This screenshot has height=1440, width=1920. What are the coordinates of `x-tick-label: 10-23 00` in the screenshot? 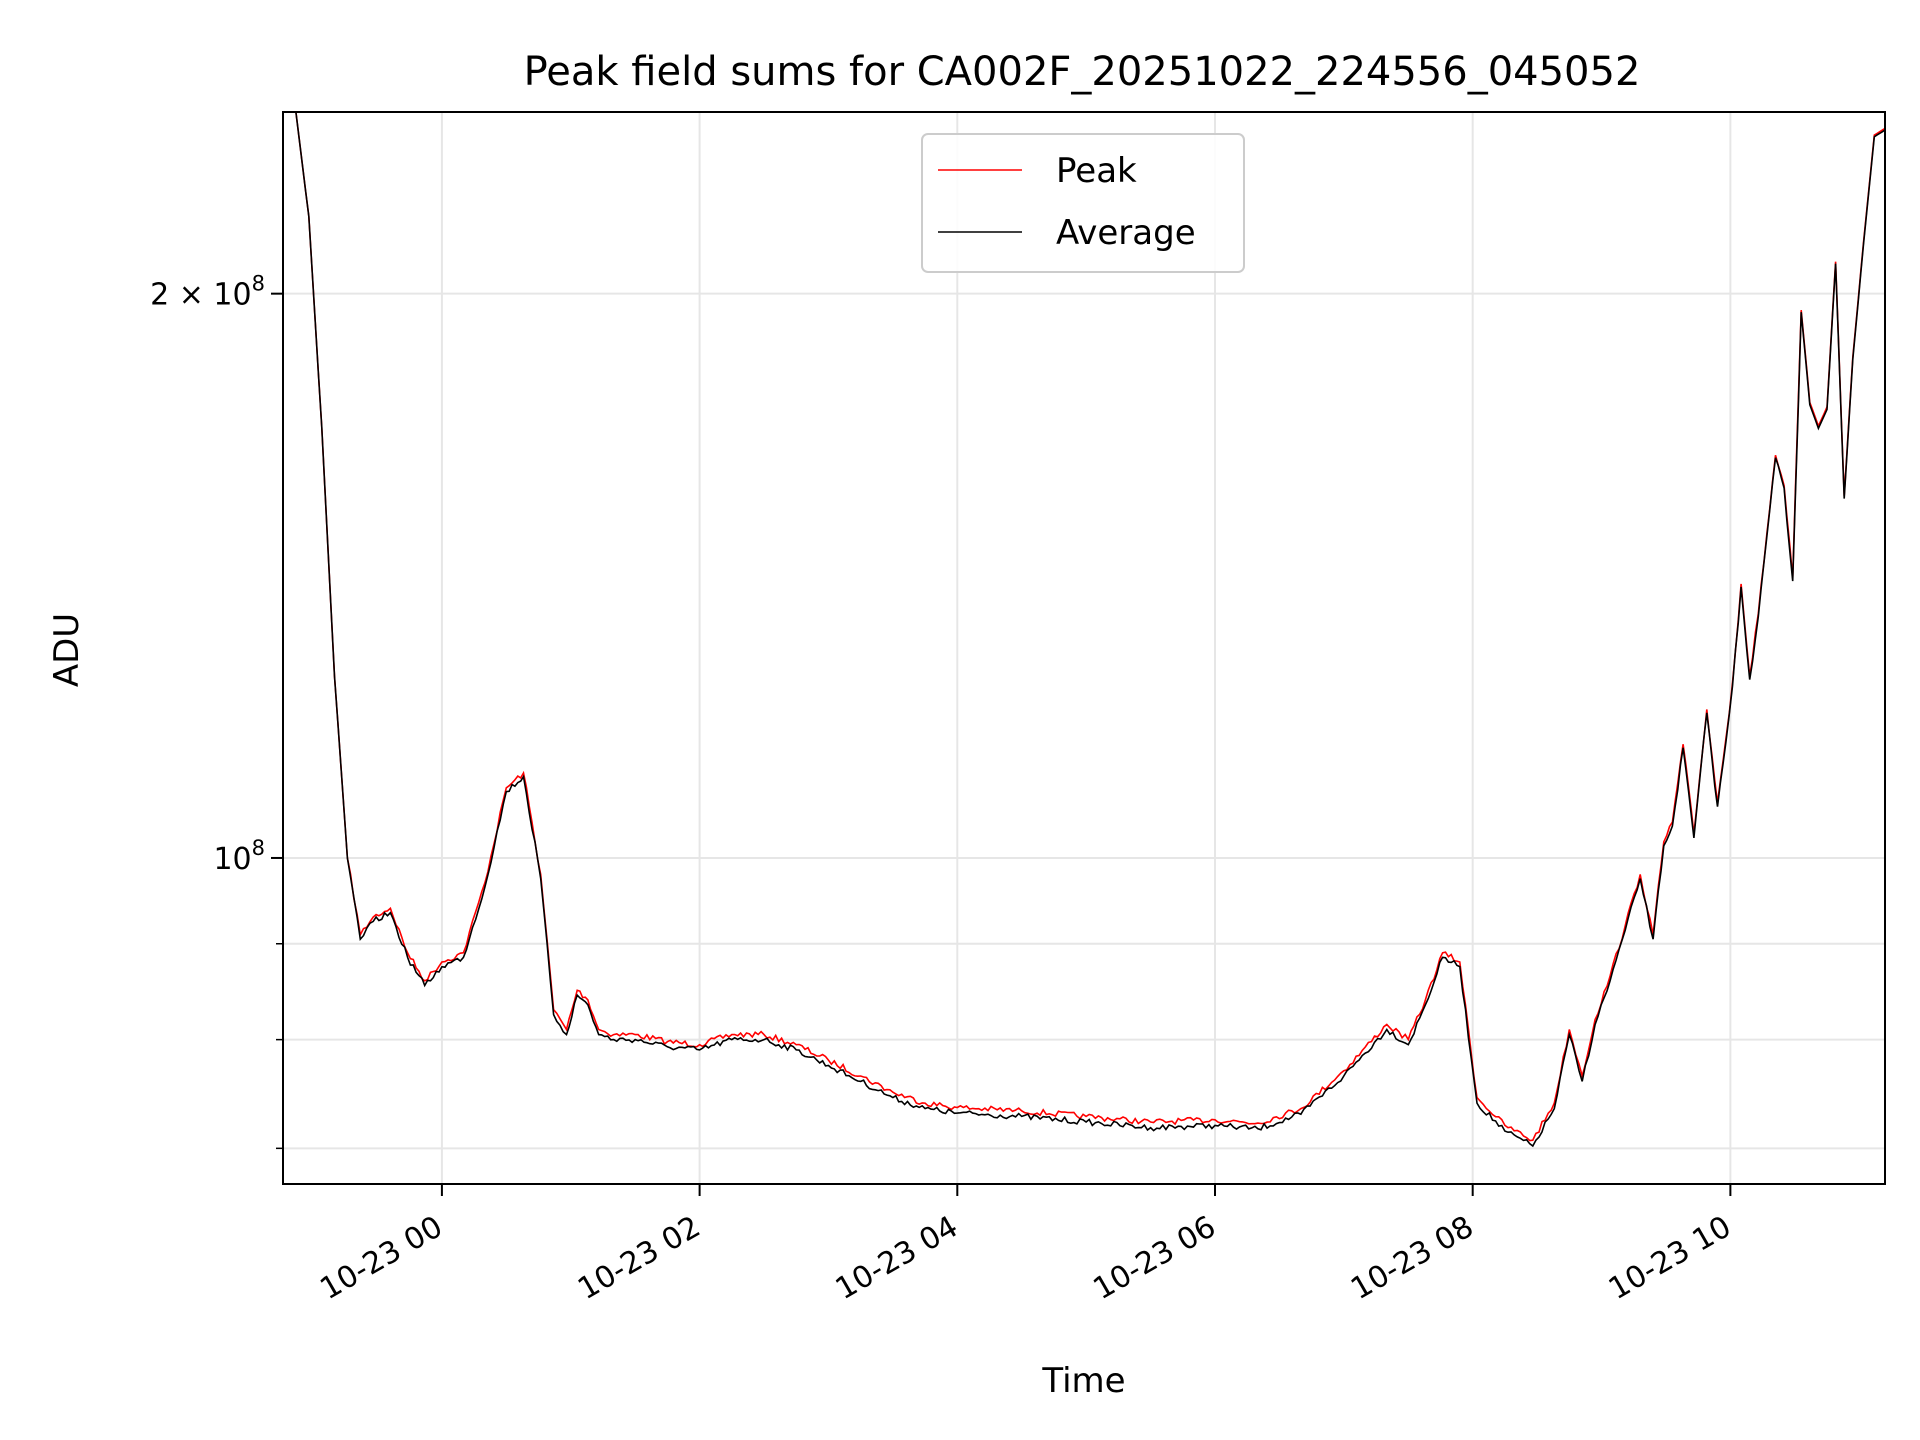 It's located at (381, 1258).